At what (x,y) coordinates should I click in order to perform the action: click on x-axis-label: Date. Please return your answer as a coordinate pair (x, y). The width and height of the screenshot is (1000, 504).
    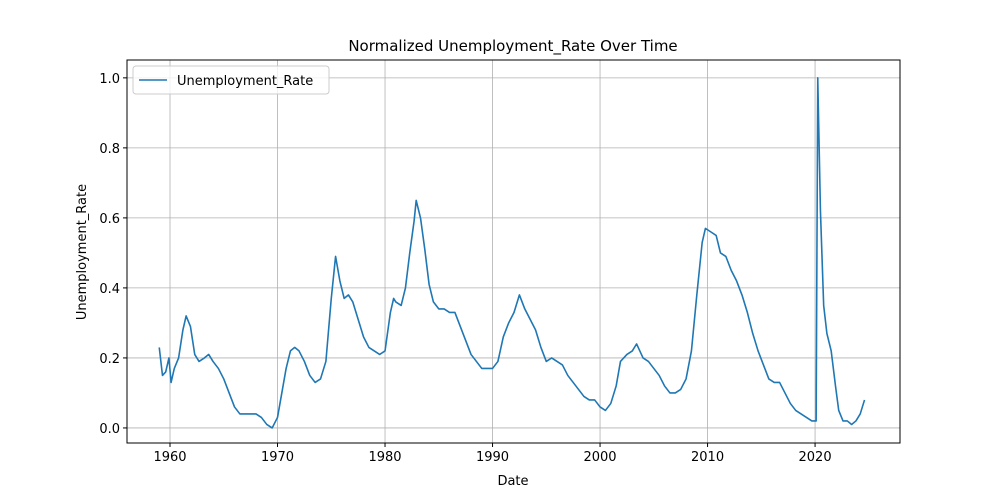
    Looking at the image, I should click on (512, 481).